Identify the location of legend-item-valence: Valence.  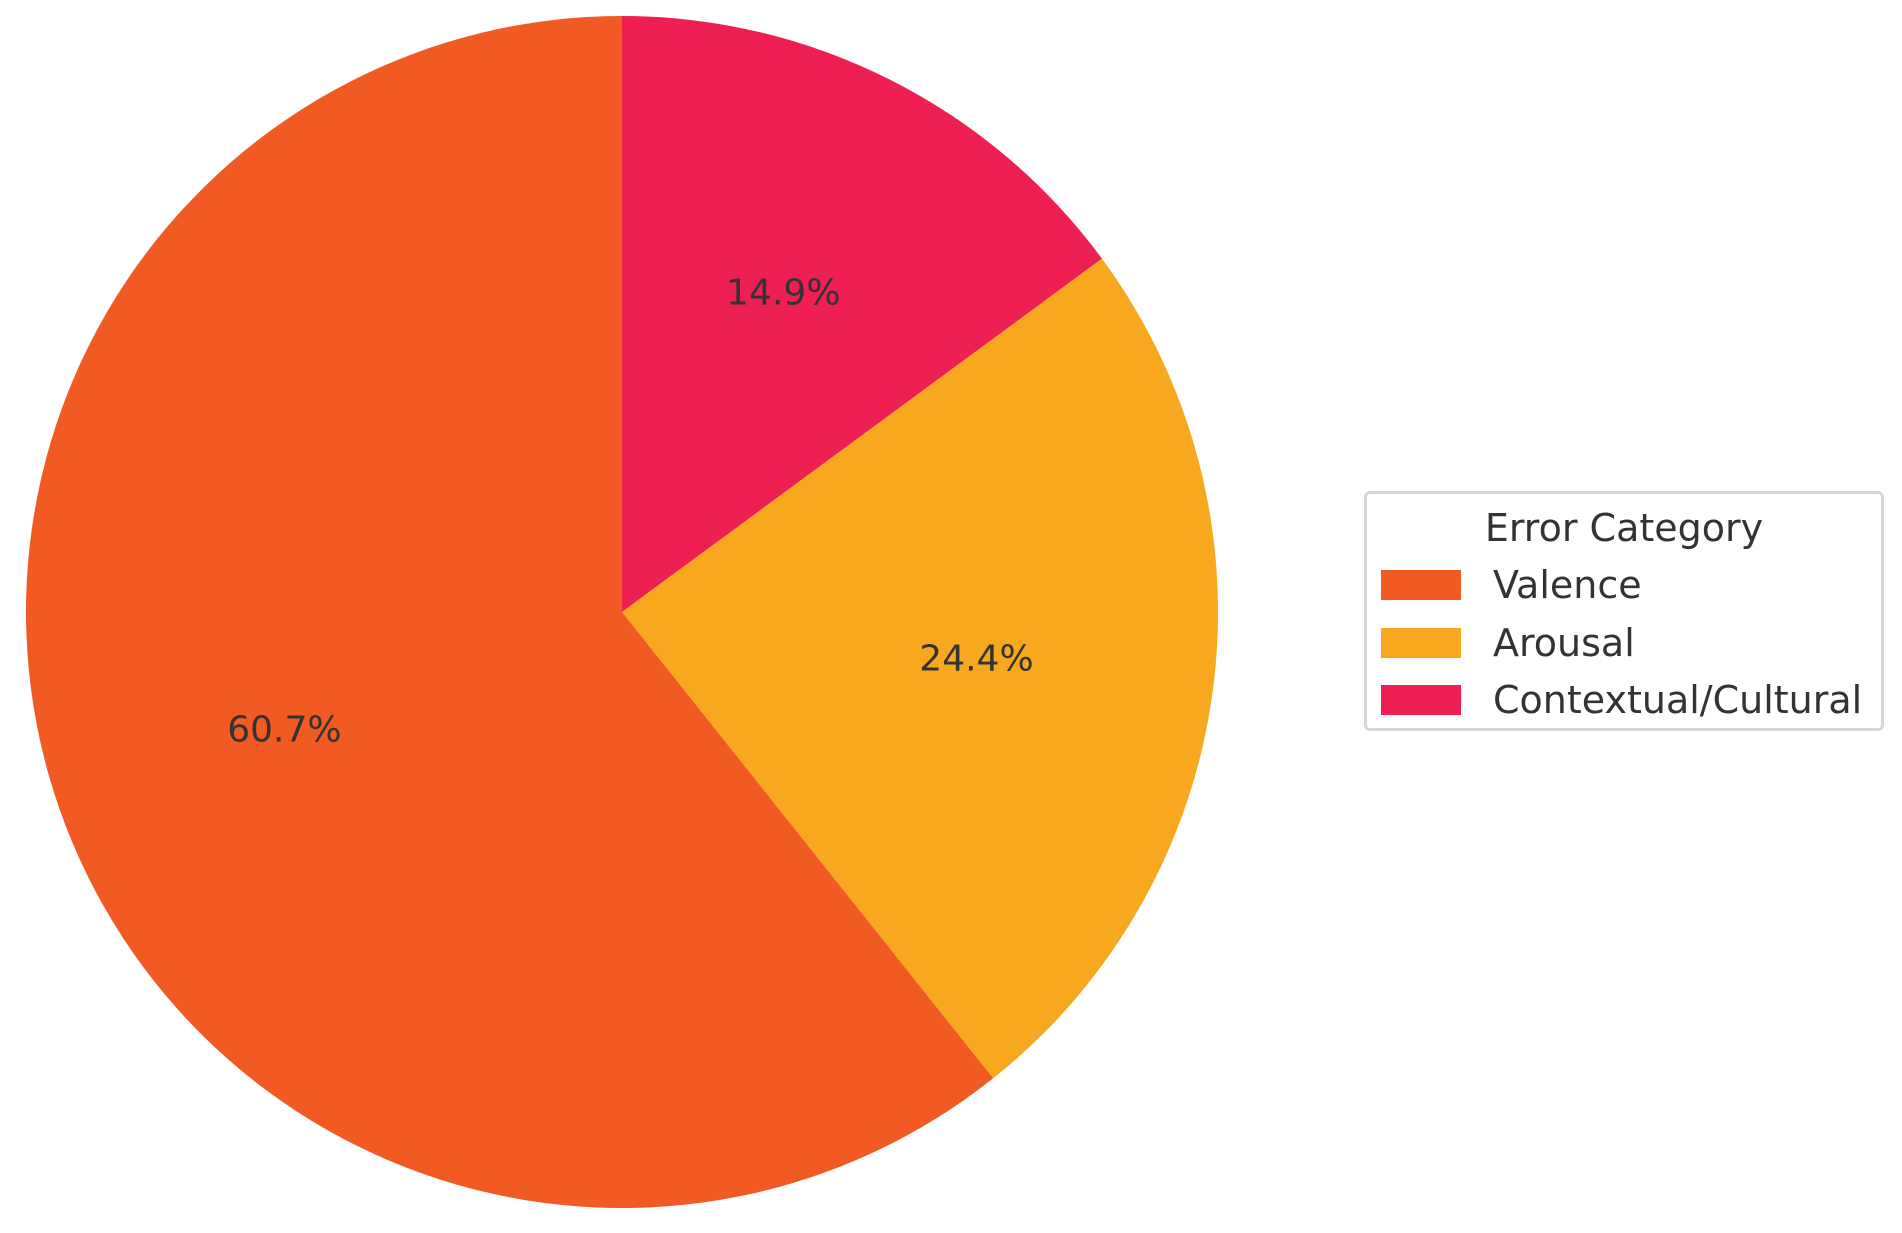
(1511, 585).